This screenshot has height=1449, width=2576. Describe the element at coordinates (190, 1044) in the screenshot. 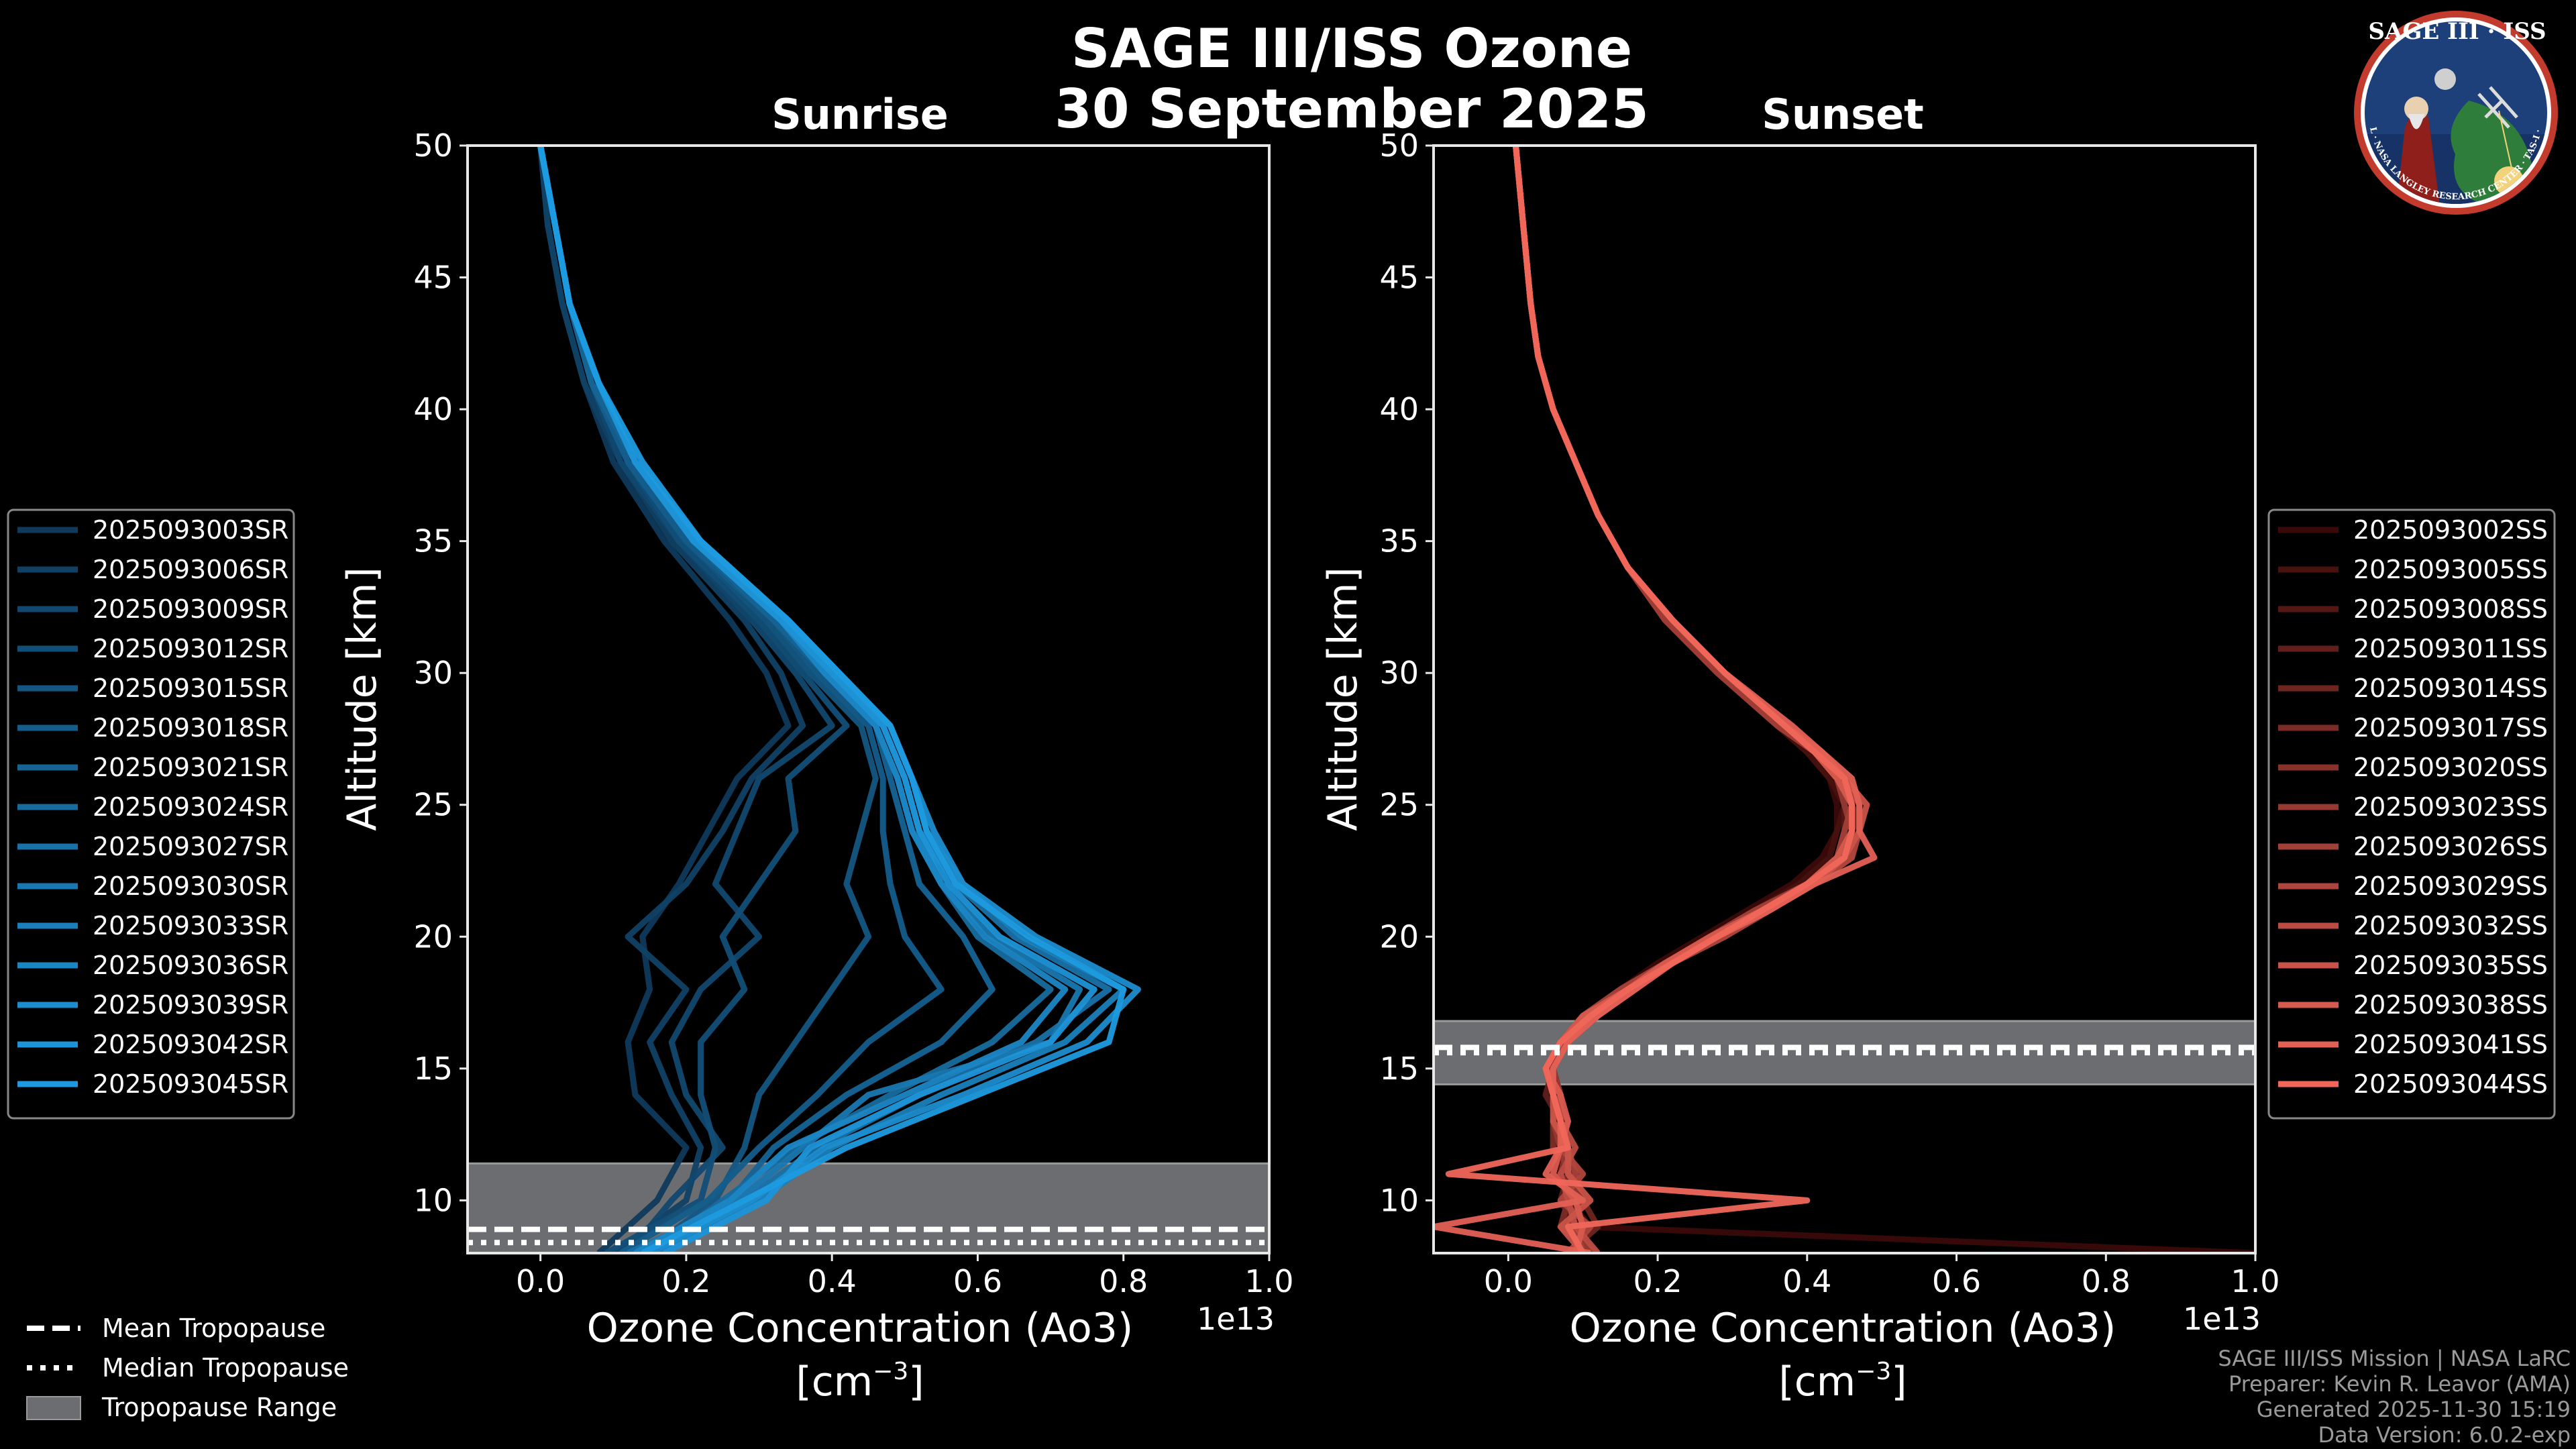

I see `sunrise-legend-label: 2025093042SR` at that location.